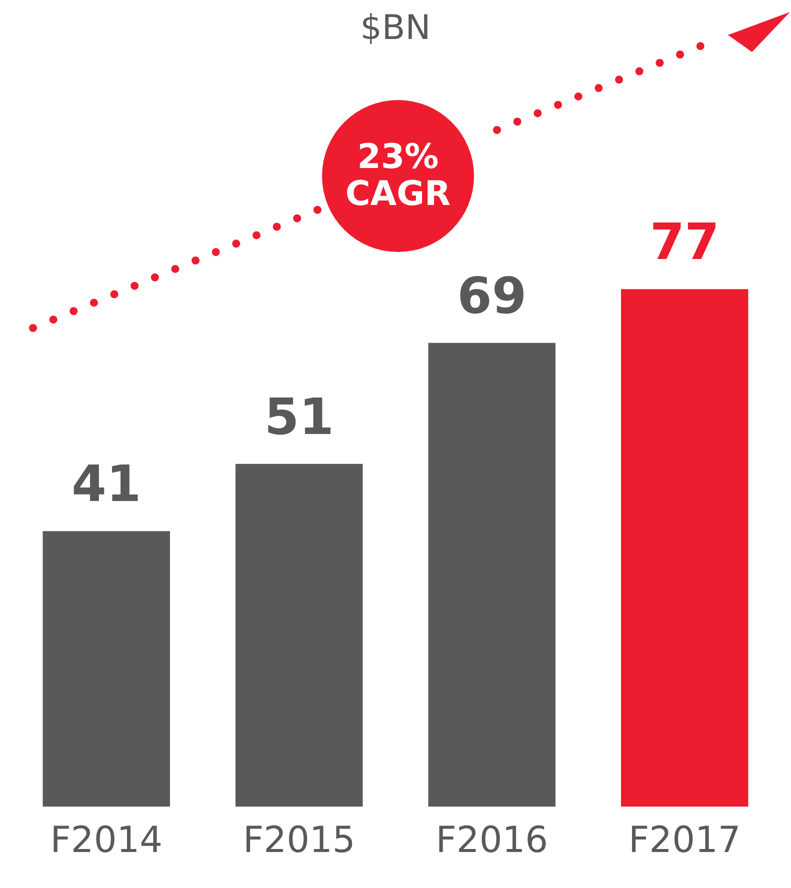 The height and width of the screenshot is (888, 791). Describe the element at coordinates (107, 484) in the screenshot. I see `data-label: 41` at that location.